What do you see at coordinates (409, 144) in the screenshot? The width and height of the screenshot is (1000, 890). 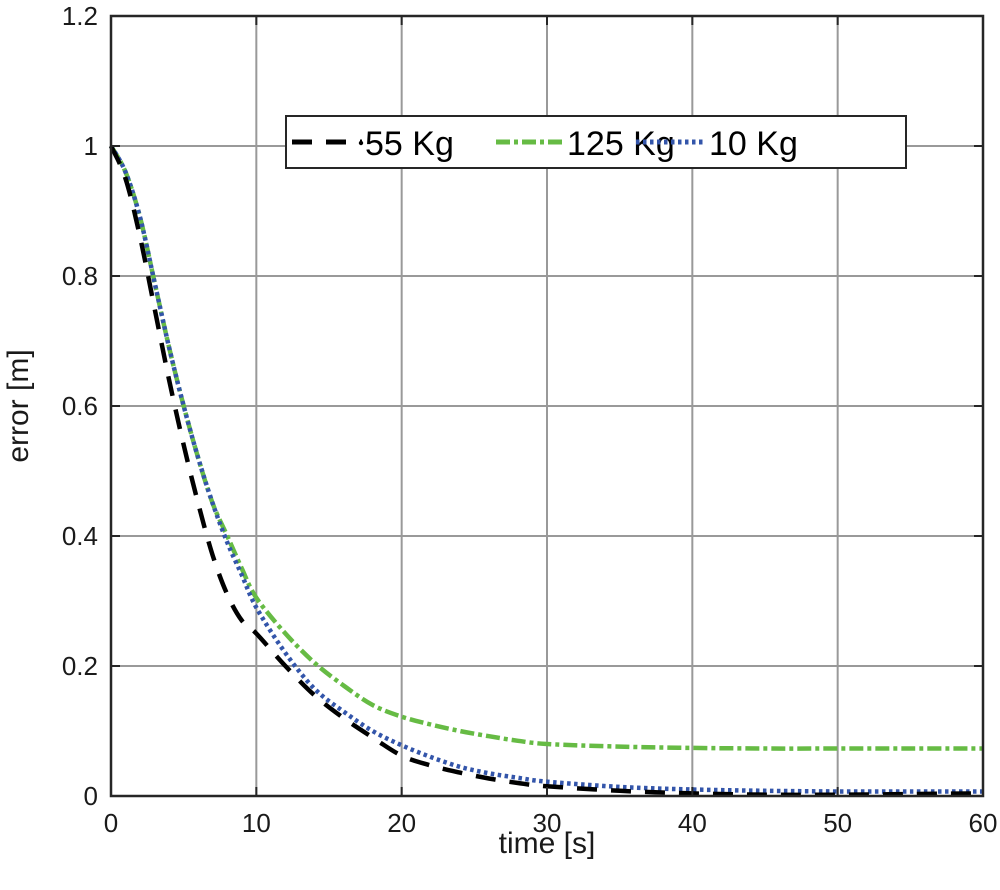 I see `legend-label: 55 Kg` at bounding box center [409, 144].